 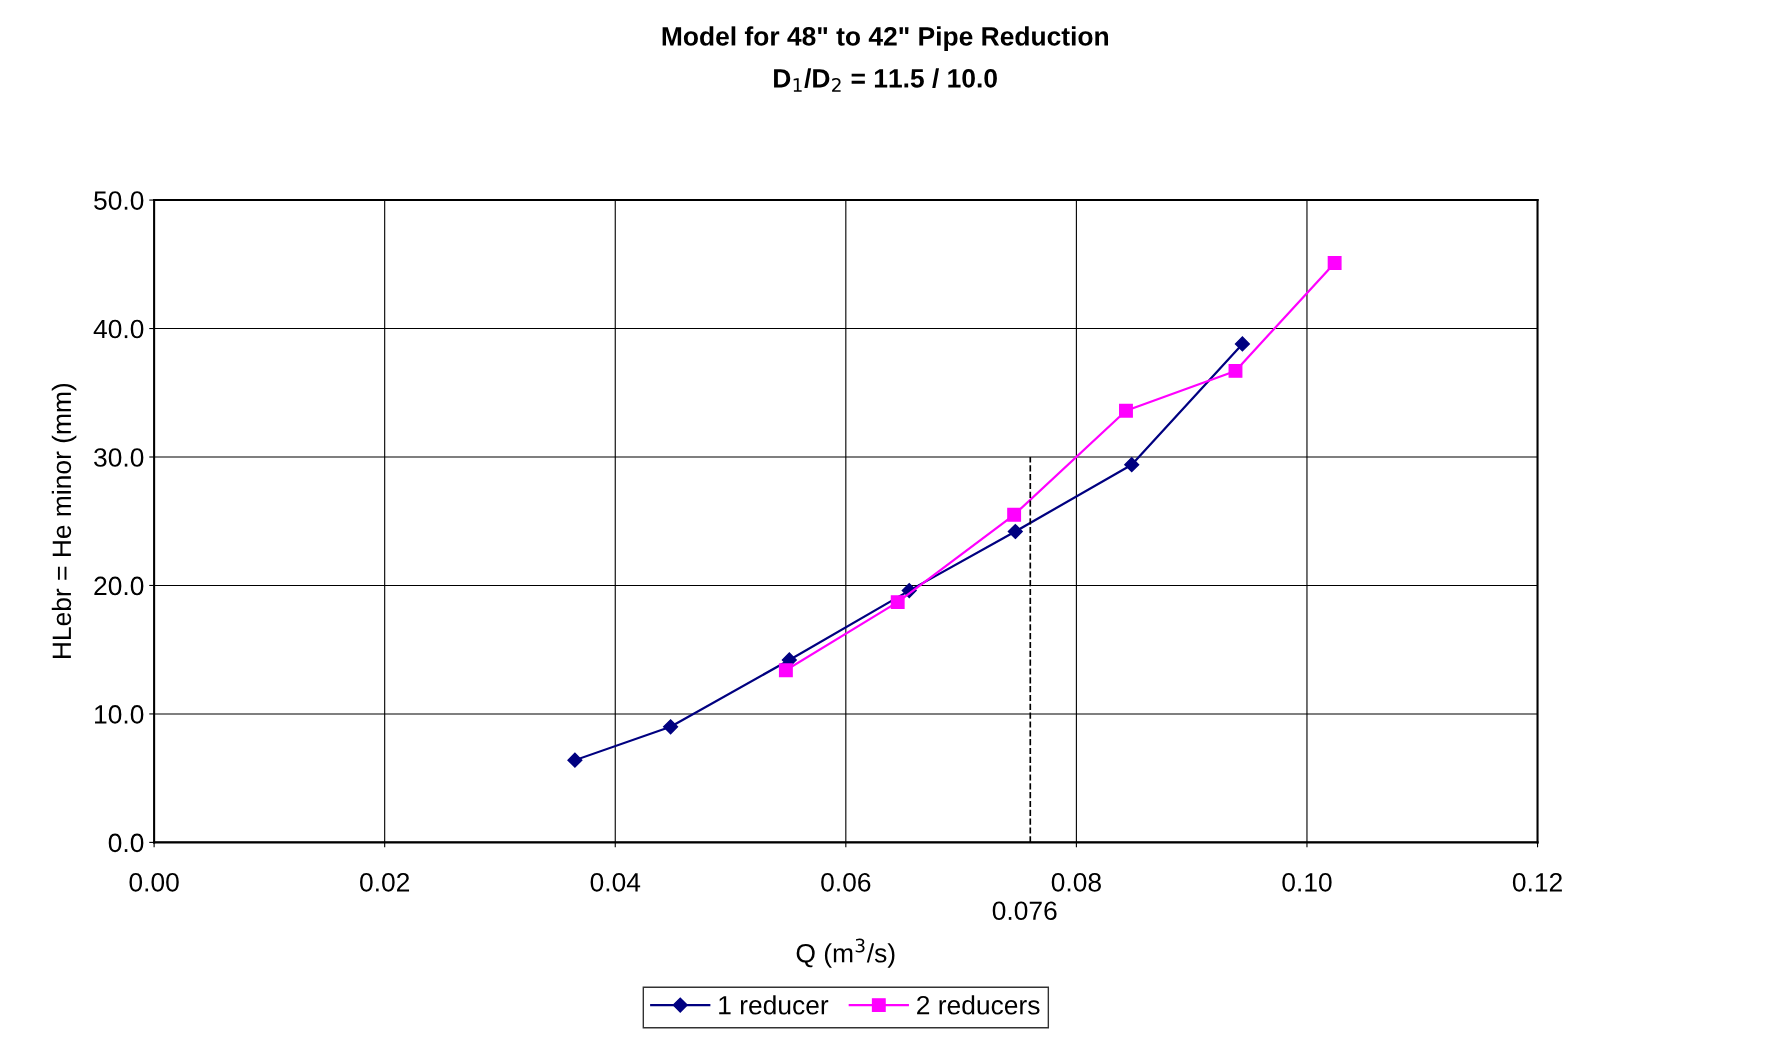 What do you see at coordinates (978, 1005) in the screenshot?
I see `legend-label: 2 reducers` at bounding box center [978, 1005].